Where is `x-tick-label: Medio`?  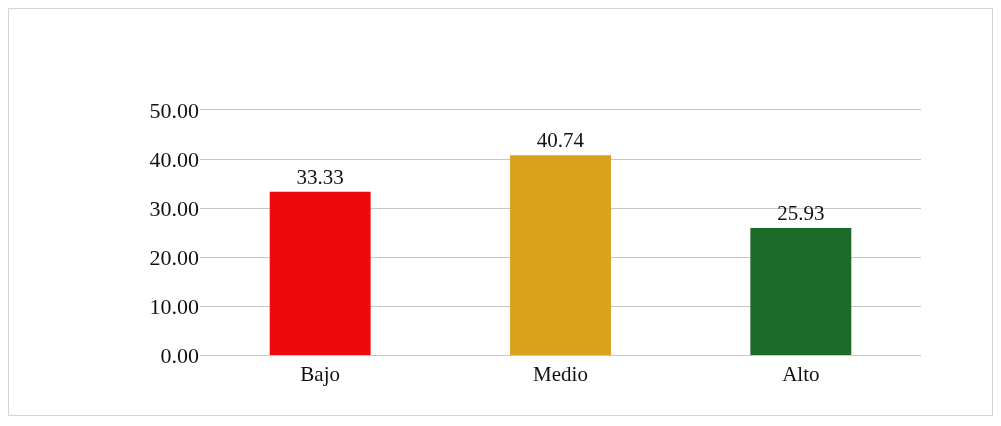 x-tick-label: Medio is located at coordinates (560, 374).